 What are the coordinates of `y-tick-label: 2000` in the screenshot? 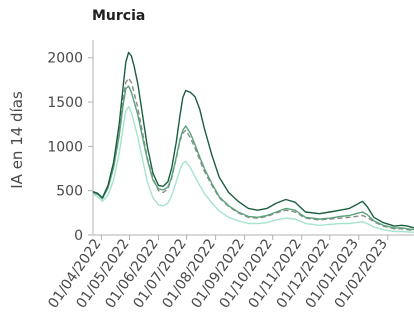 It's located at (65, 59).